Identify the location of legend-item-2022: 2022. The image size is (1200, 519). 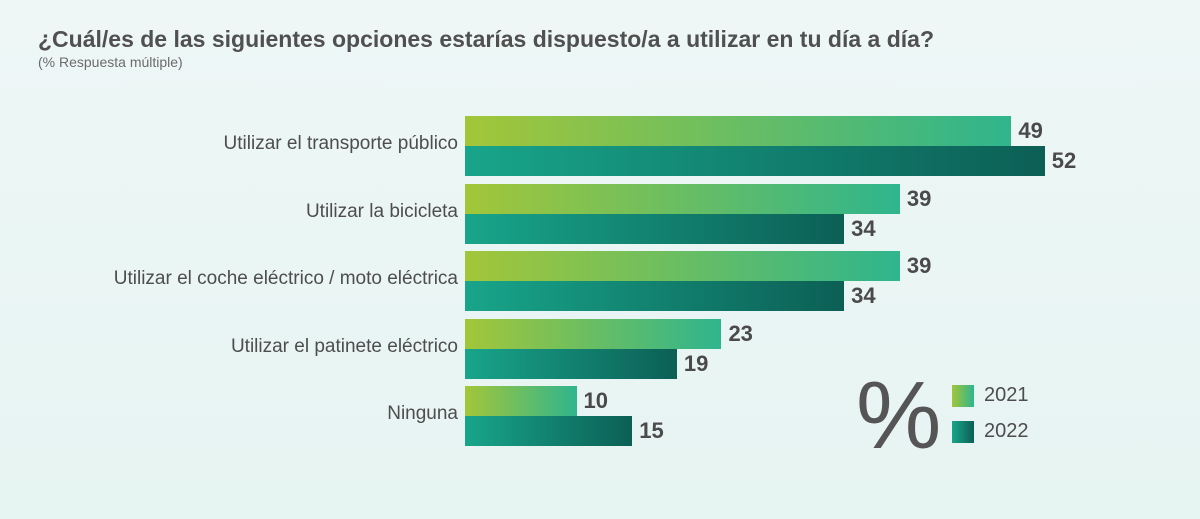
(990, 431).